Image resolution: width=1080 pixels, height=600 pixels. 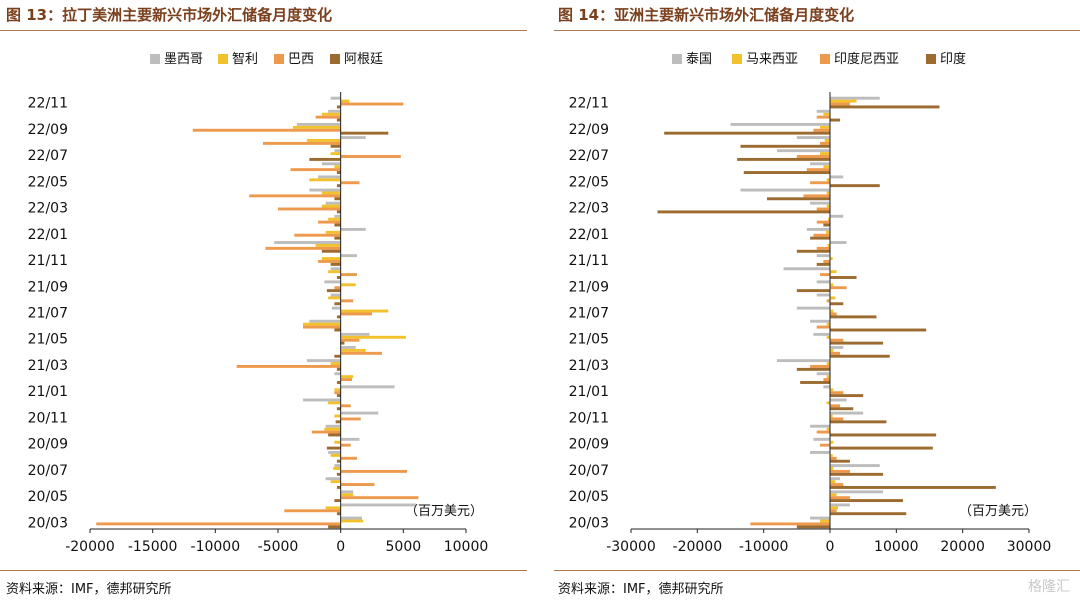 What do you see at coordinates (444, 511) in the screenshot?
I see `unit-label: （百万美元）` at bounding box center [444, 511].